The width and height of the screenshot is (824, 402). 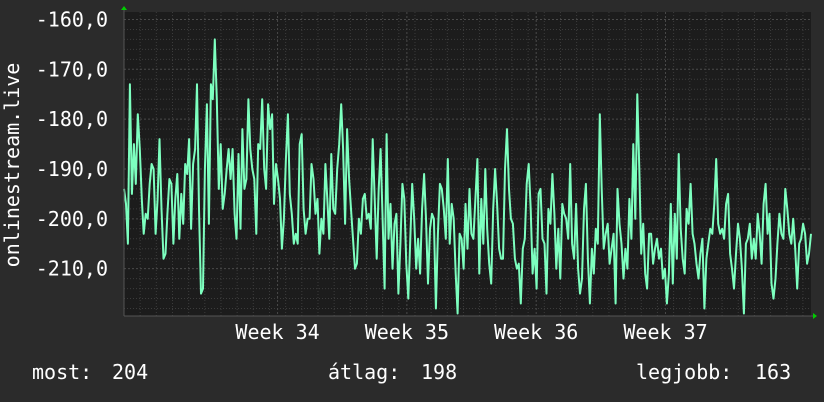 I want to click on y-tick-label: -210,0, so click(x=72, y=269).